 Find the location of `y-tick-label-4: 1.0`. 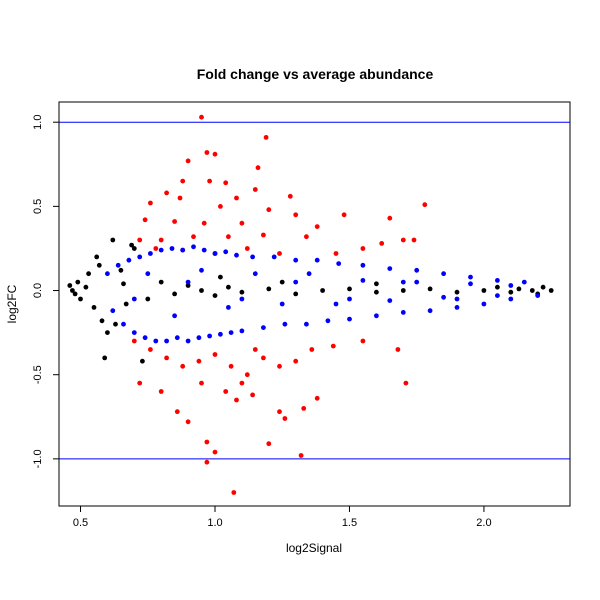

y-tick-label-4: 1.0 is located at coordinates (38, 122).